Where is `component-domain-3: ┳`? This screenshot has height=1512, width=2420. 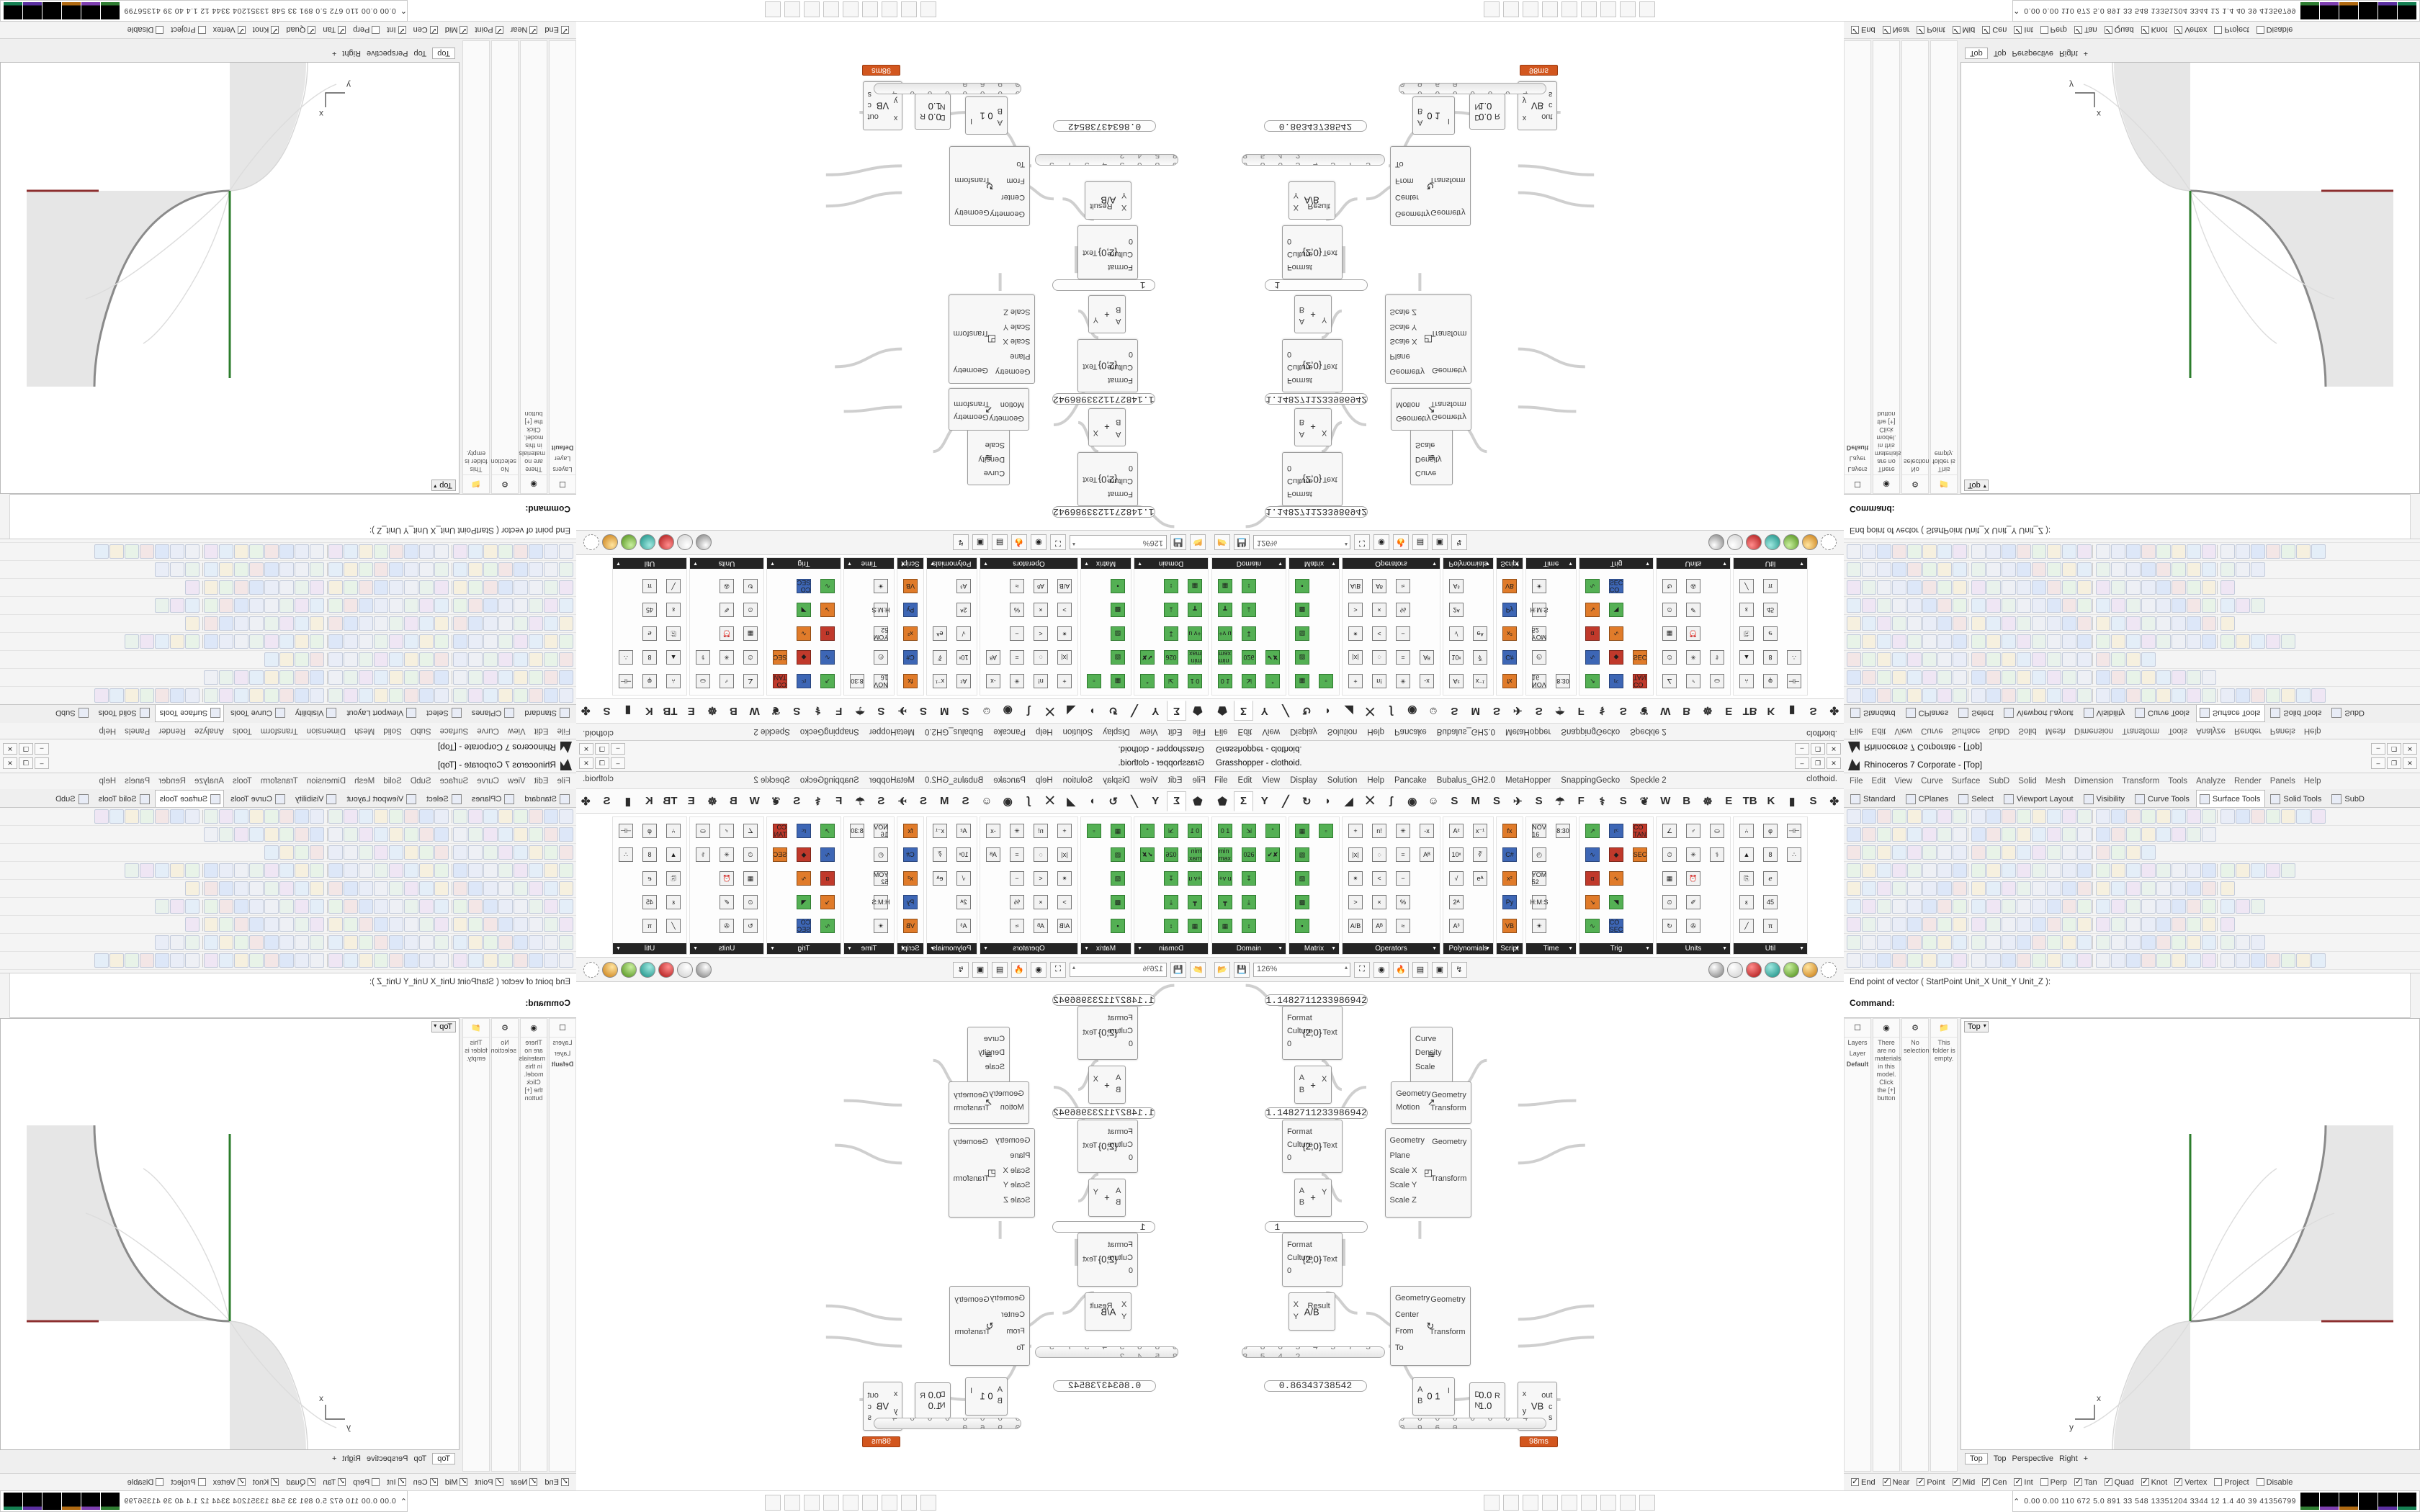
component-domain-3: ┳ is located at coordinates (1194, 609).